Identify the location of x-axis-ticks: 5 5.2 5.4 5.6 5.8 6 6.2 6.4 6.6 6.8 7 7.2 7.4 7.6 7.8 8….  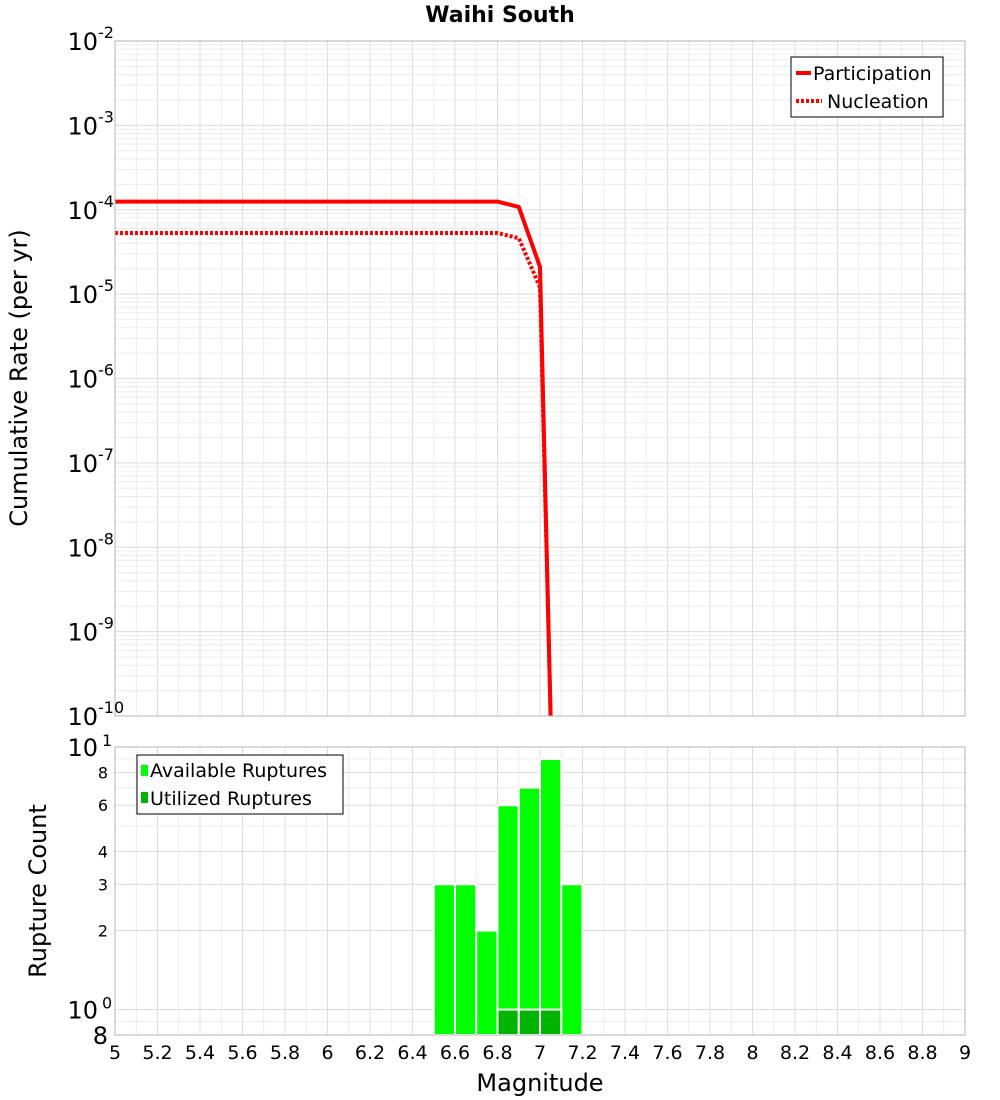
(540, 1053).